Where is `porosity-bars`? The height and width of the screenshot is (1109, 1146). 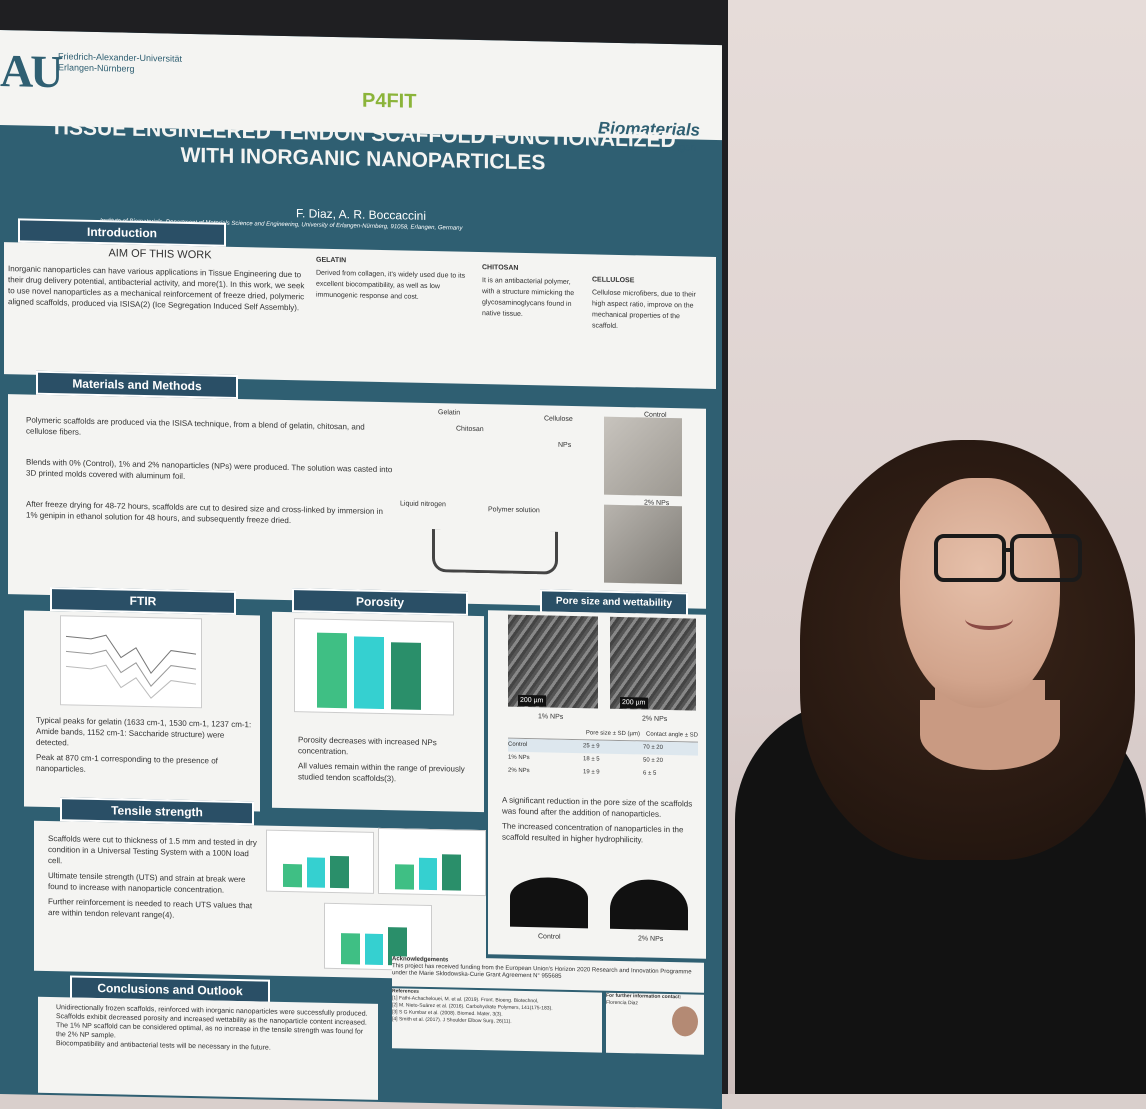 porosity-bars is located at coordinates (369, 668).